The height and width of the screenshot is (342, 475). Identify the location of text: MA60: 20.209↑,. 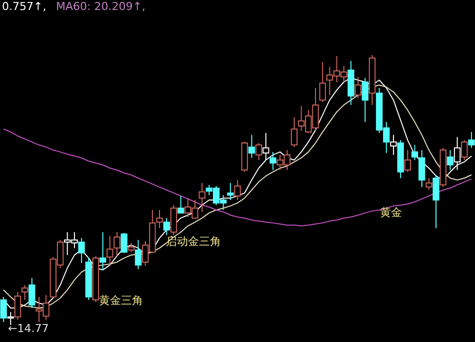
(101, 6).